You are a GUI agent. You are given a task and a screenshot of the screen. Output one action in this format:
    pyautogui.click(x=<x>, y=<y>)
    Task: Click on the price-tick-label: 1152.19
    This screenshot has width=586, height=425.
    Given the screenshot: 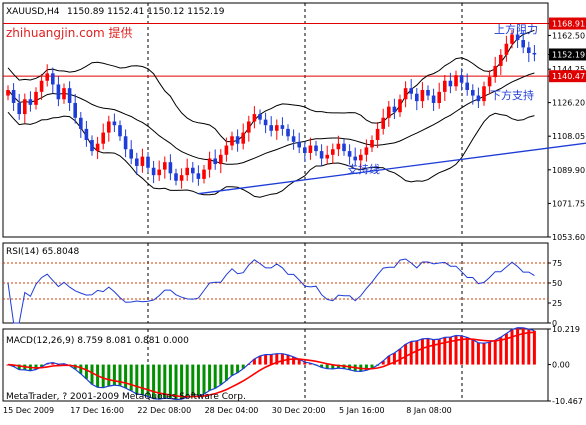 What is the action you would take?
    pyautogui.click(x=568, y=54)
    